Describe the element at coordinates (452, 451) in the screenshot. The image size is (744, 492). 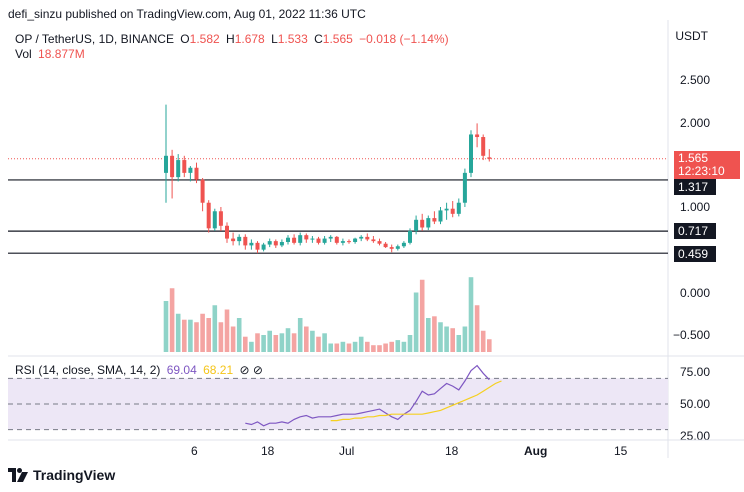
I see `x-tick: 18` at that location.